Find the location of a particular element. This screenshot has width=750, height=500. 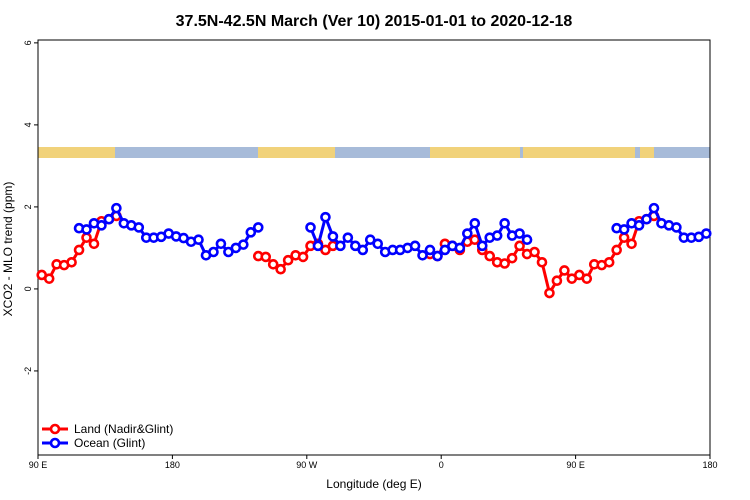

y-tick-label: -2 is located at coordinates (28, 371).